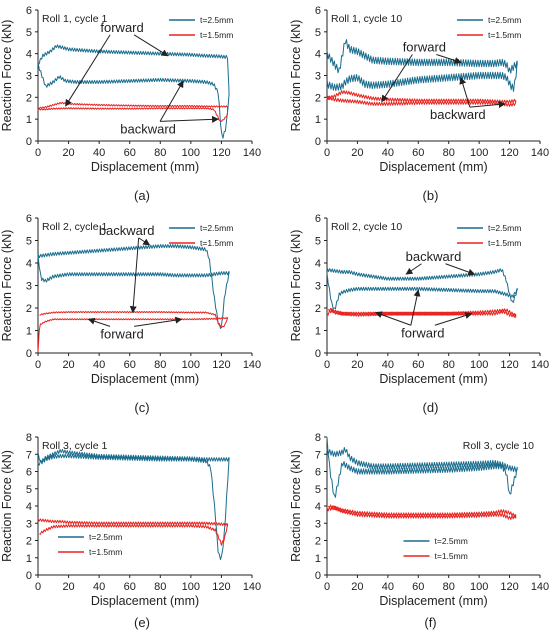 The image size is (550, 642). I want to click on panel-title: Roll 1, cycle 10, so click(366, 19).